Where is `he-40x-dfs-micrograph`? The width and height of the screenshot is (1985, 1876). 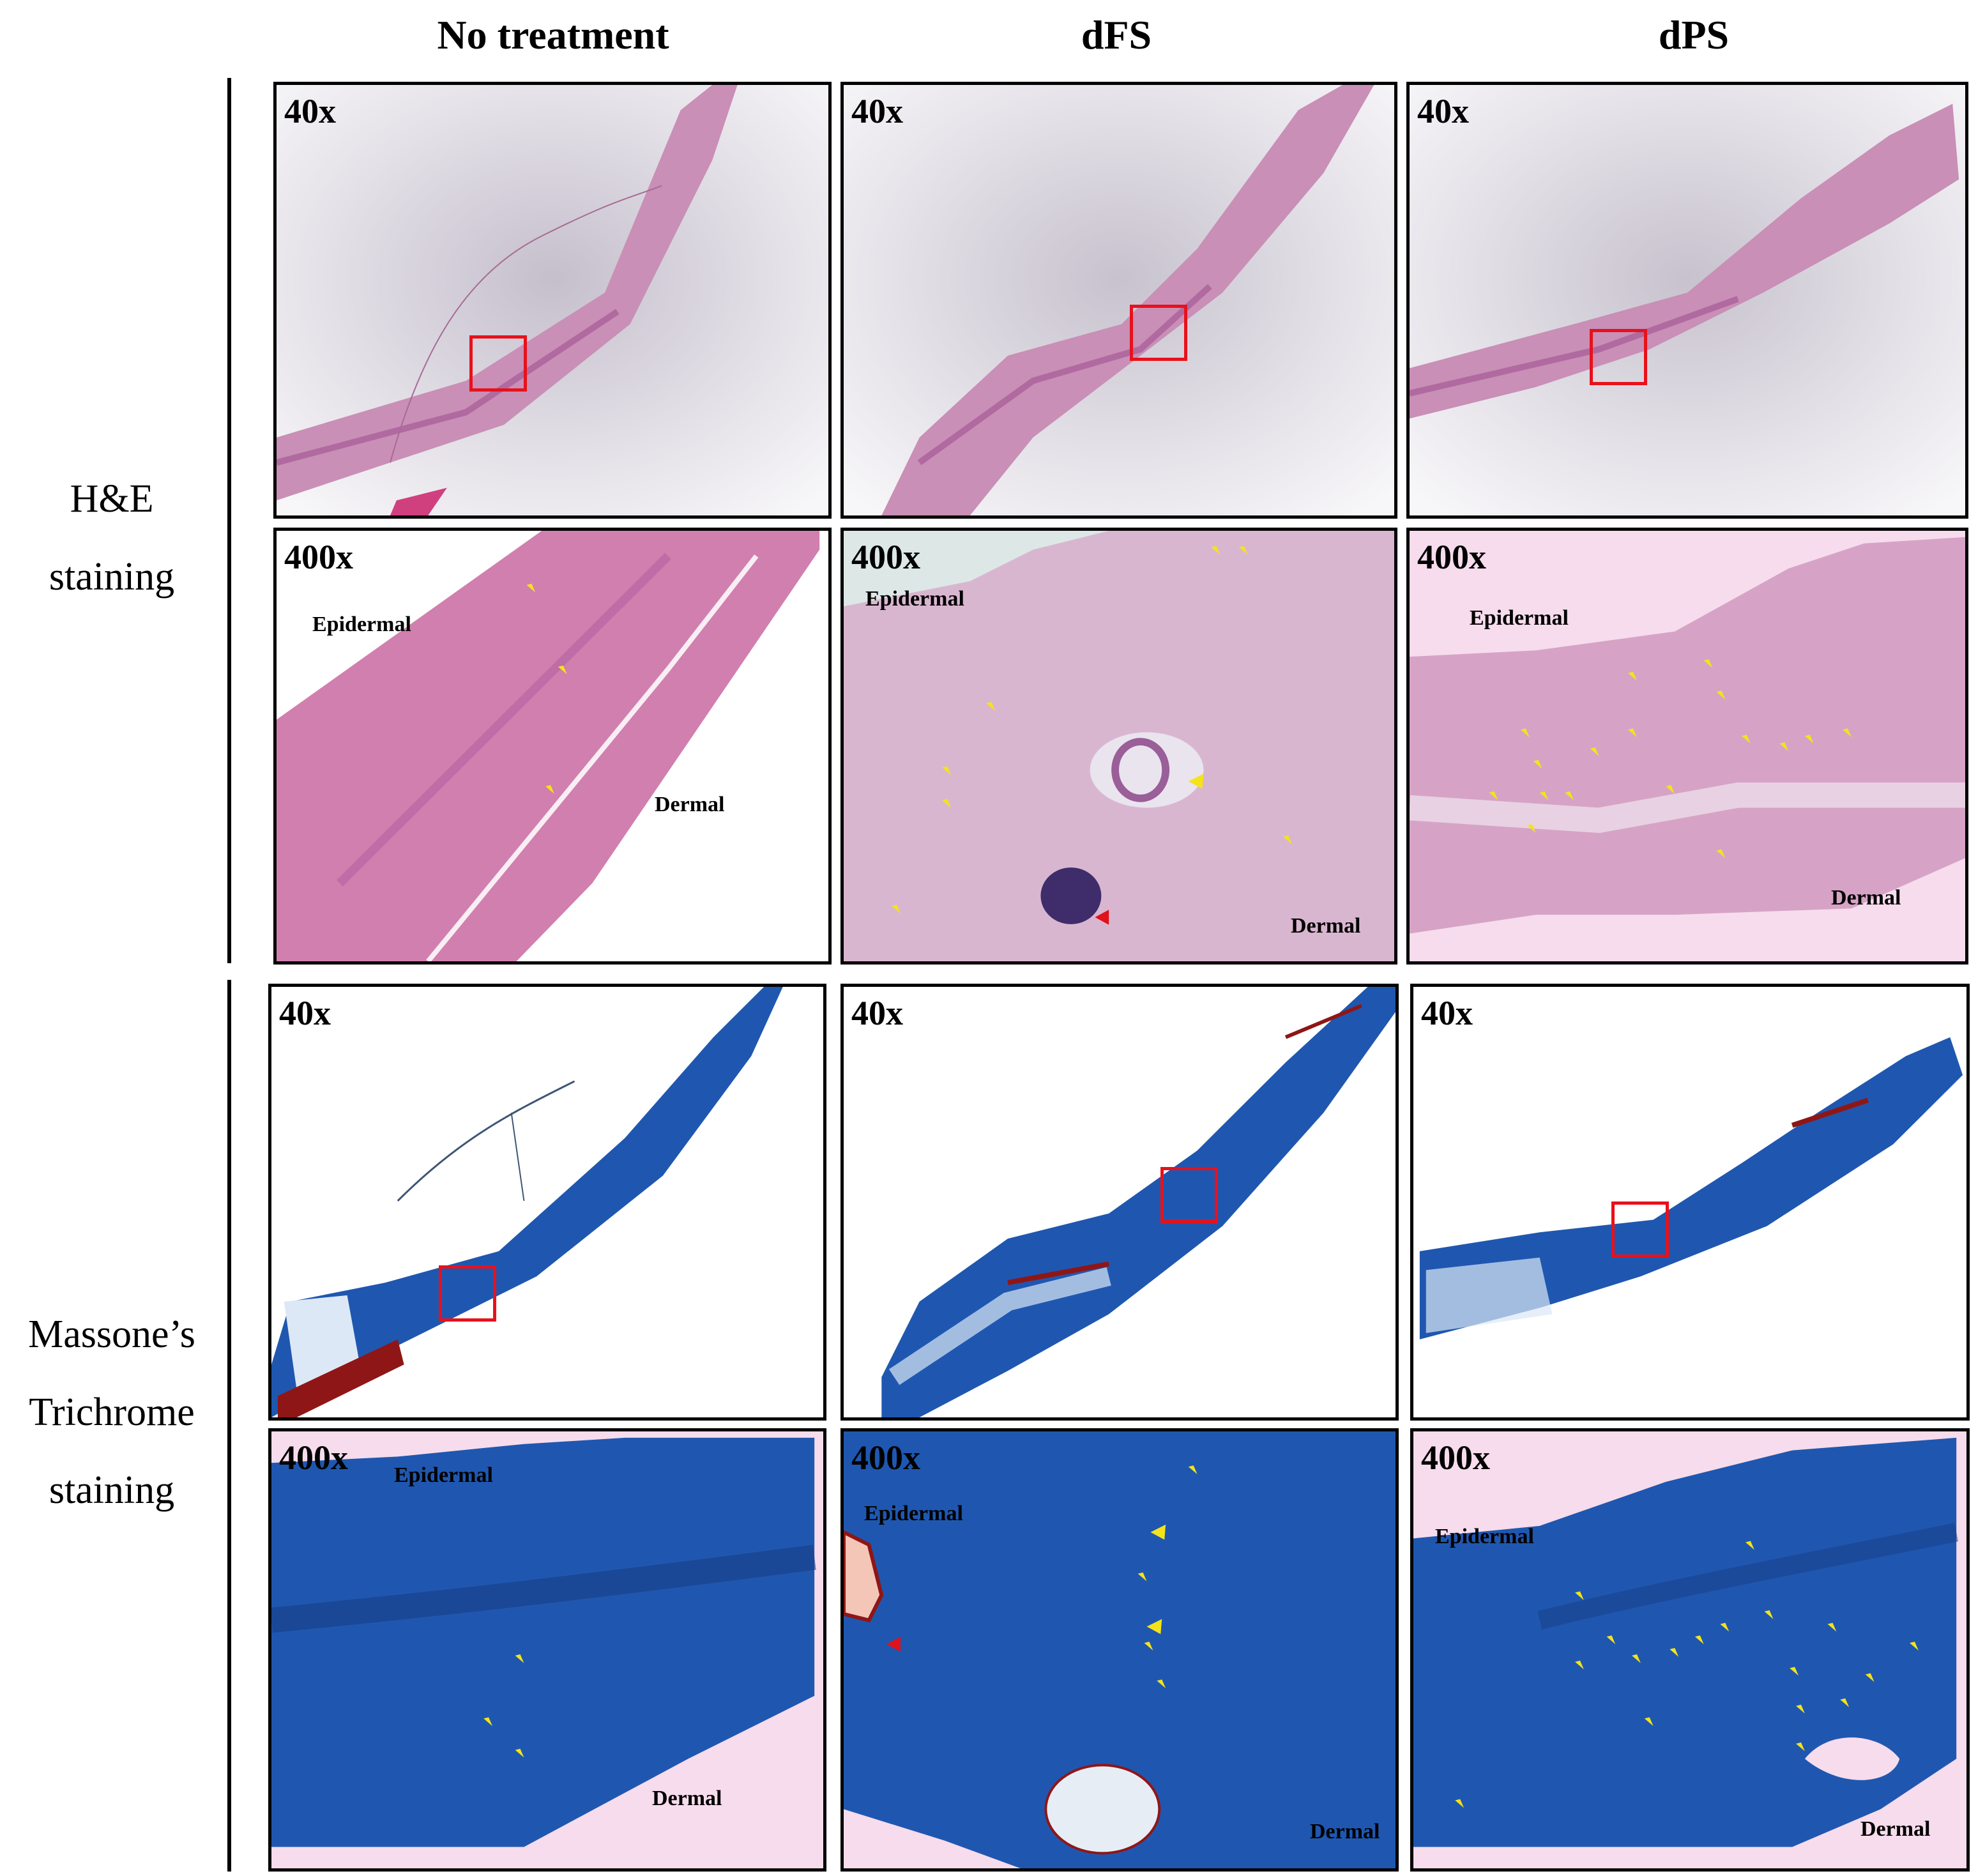 he-40x-dfs-micrograph is located at coordinates (1119, 300).